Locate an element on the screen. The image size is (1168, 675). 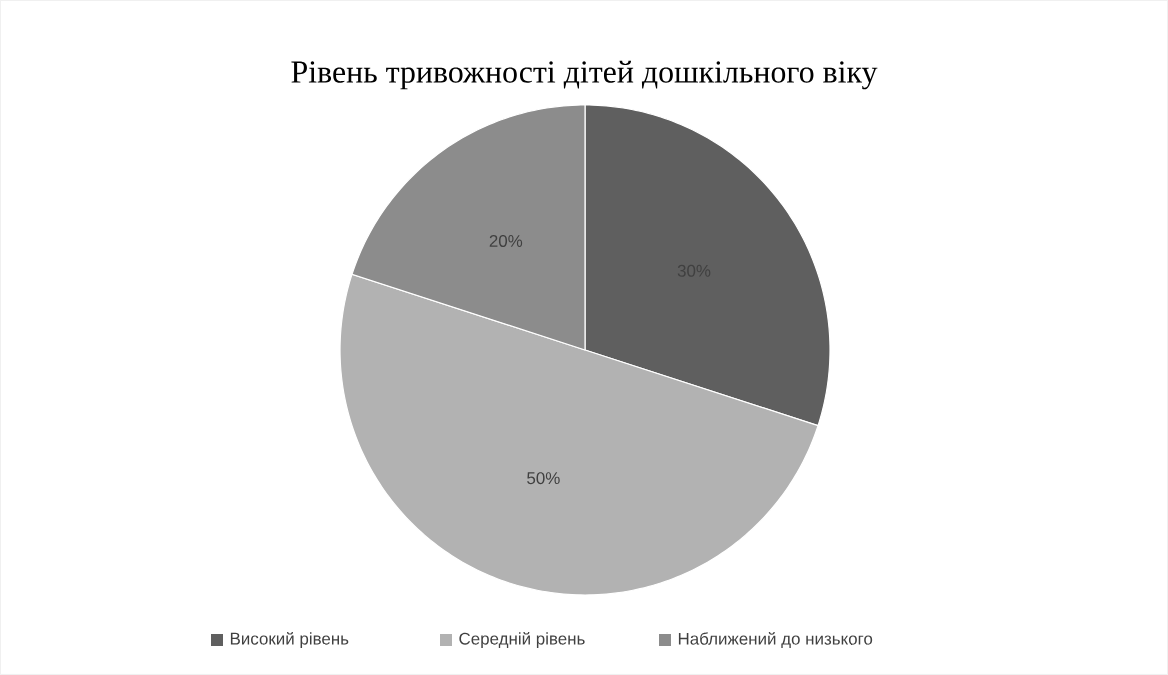
data-label: 20% is located at coordinates (506, 240).